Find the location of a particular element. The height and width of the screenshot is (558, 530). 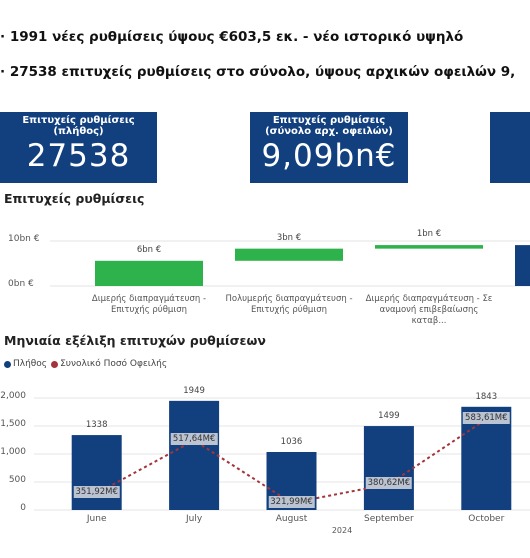

value-label: 1949 is located at coordinates (194, 390).